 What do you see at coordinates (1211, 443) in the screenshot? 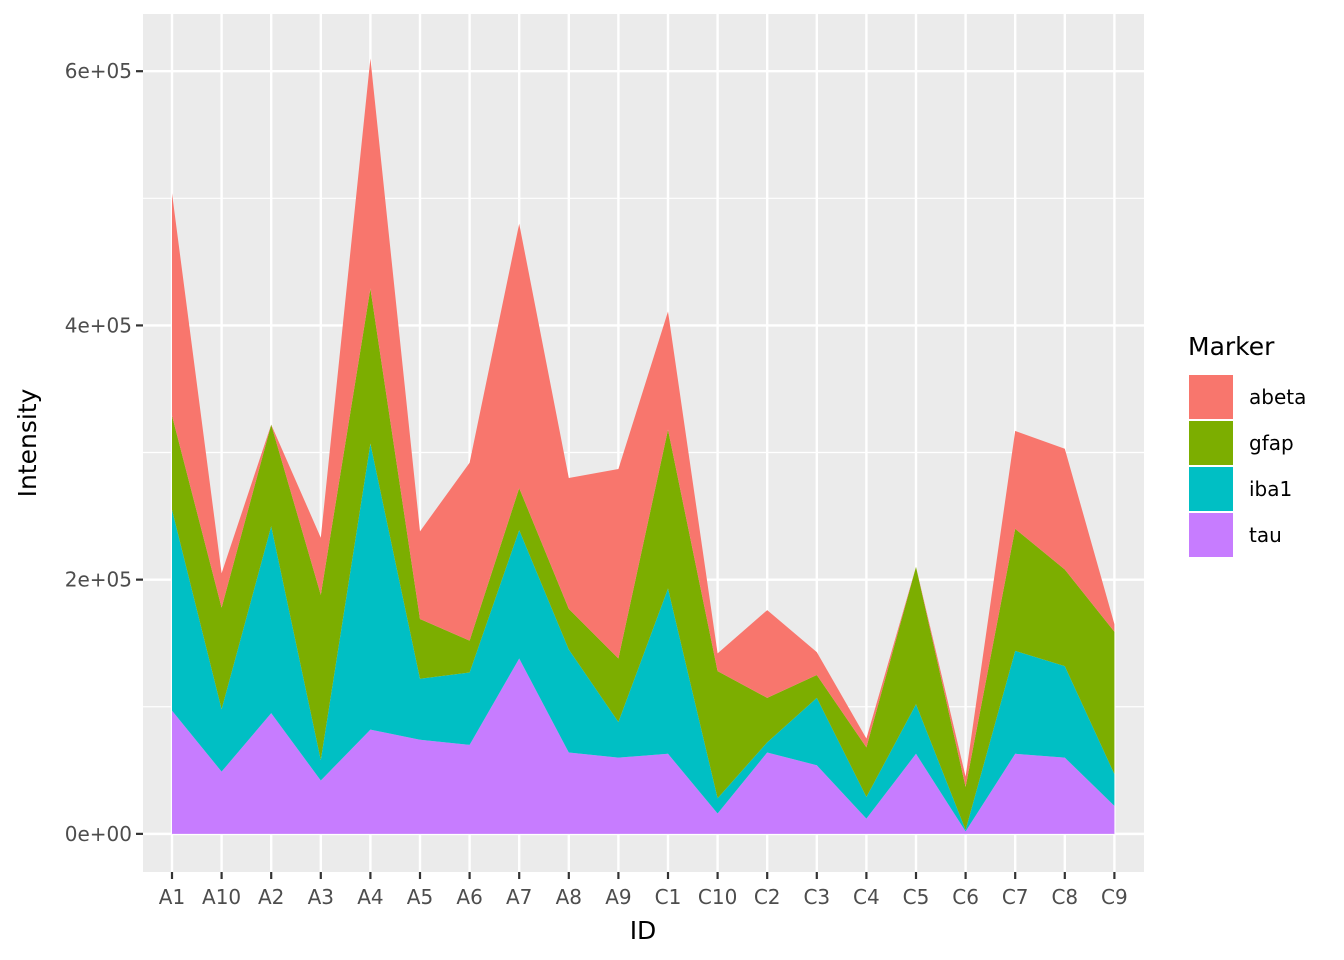
I see `legend-key-gfap` at bounding box center [1211, 443].